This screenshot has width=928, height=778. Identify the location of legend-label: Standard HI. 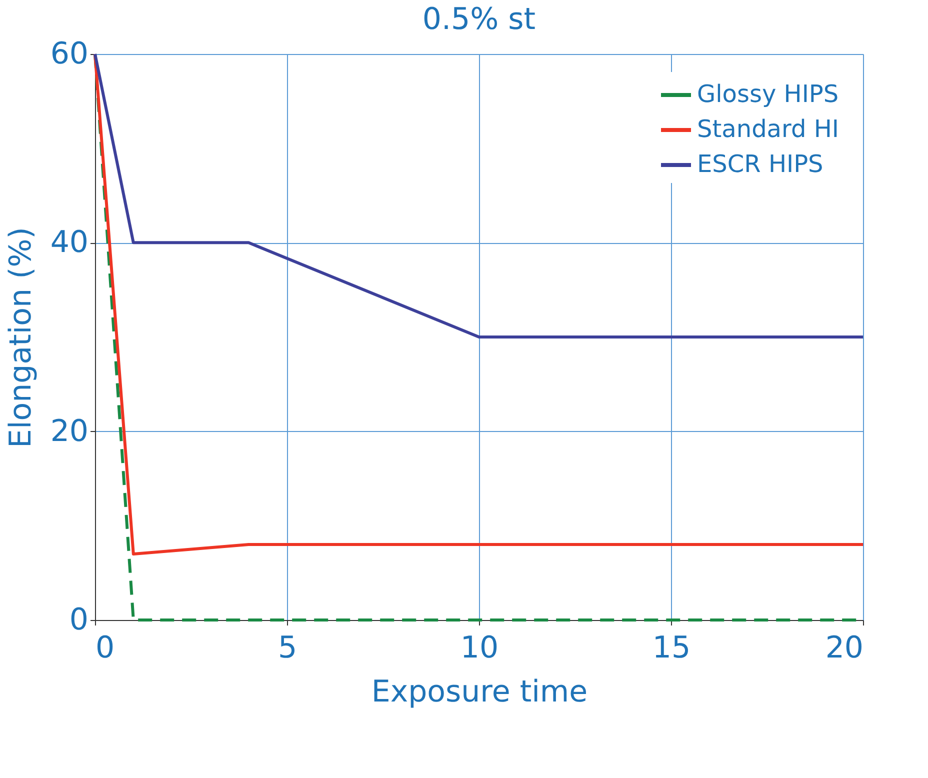
(768, 129).